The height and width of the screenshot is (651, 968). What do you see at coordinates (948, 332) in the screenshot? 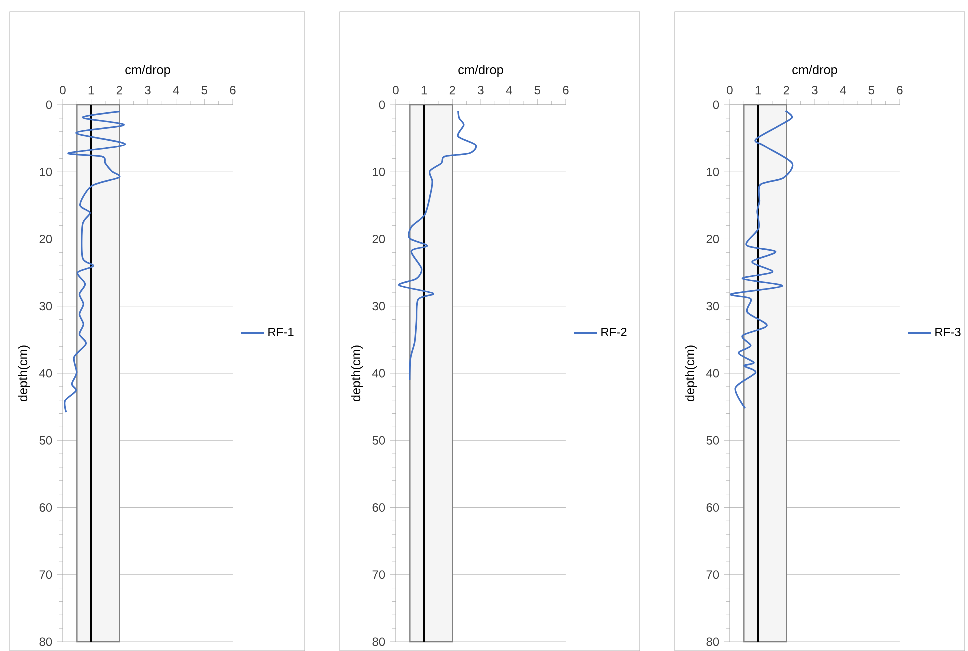
I see `legend-label: RF-3` at bounding box center [948, 332].